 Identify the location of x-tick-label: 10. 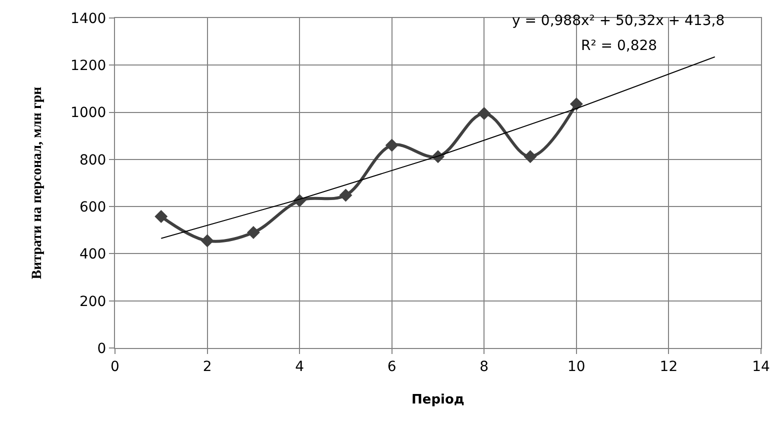
(577, 366).